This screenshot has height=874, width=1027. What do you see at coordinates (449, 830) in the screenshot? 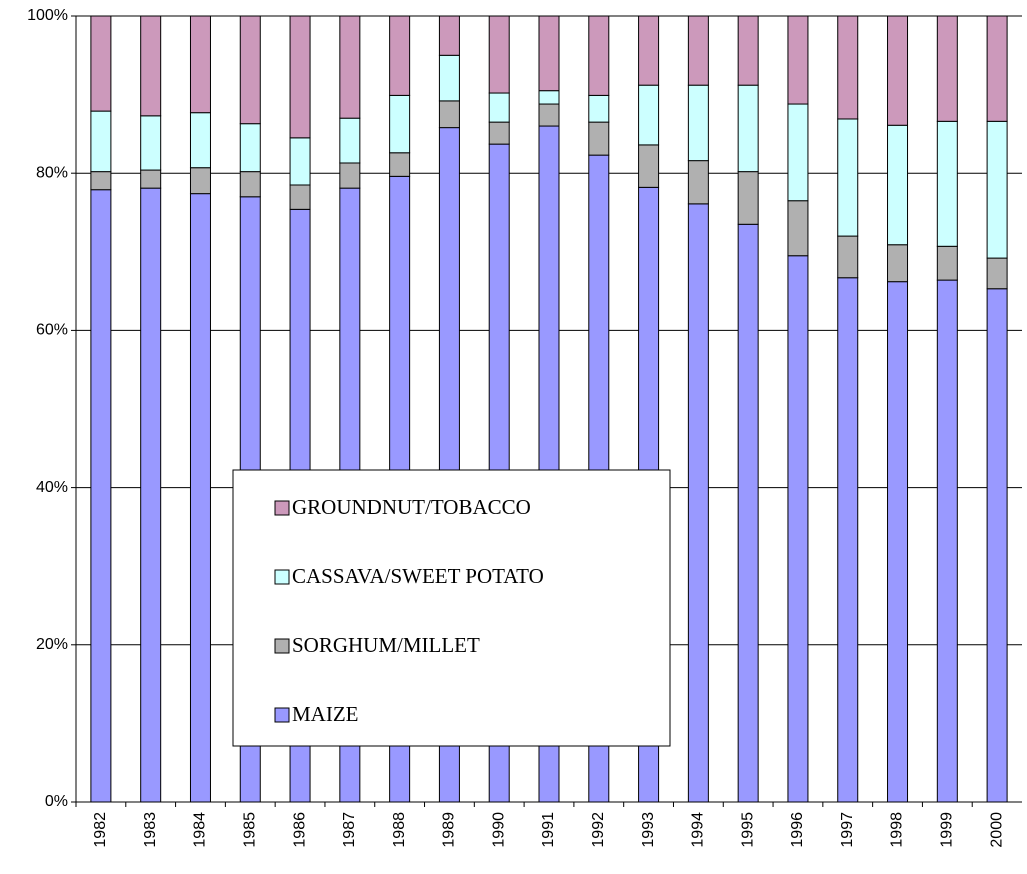
I see `x-tick-label: 1989` at bounding box center [449, 830].